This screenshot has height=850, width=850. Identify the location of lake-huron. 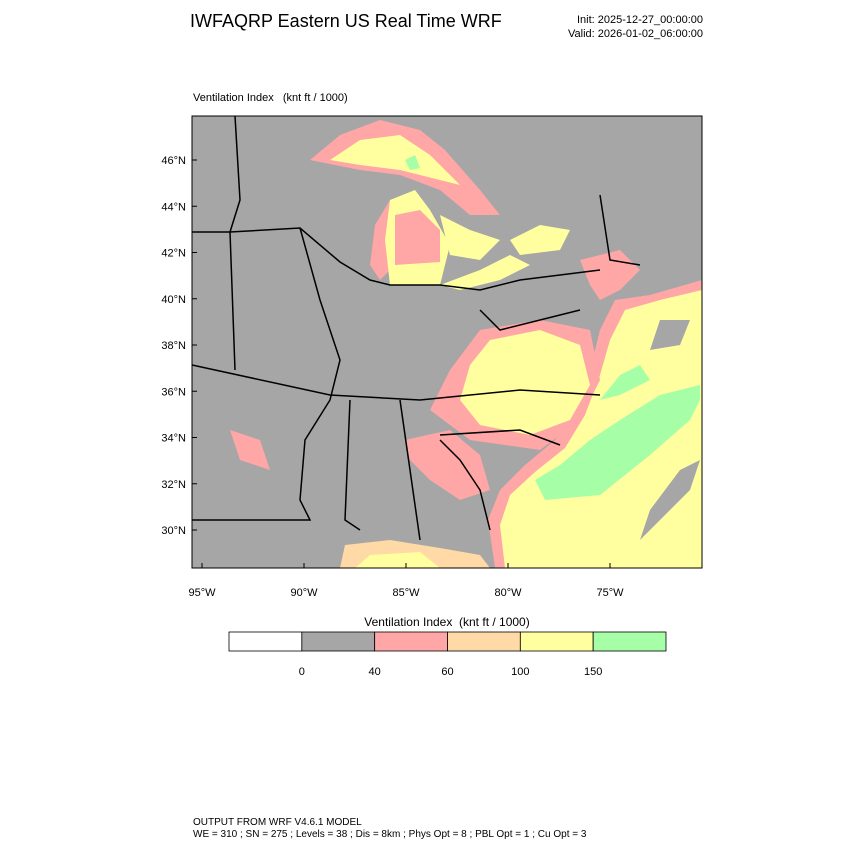
(470, 237).